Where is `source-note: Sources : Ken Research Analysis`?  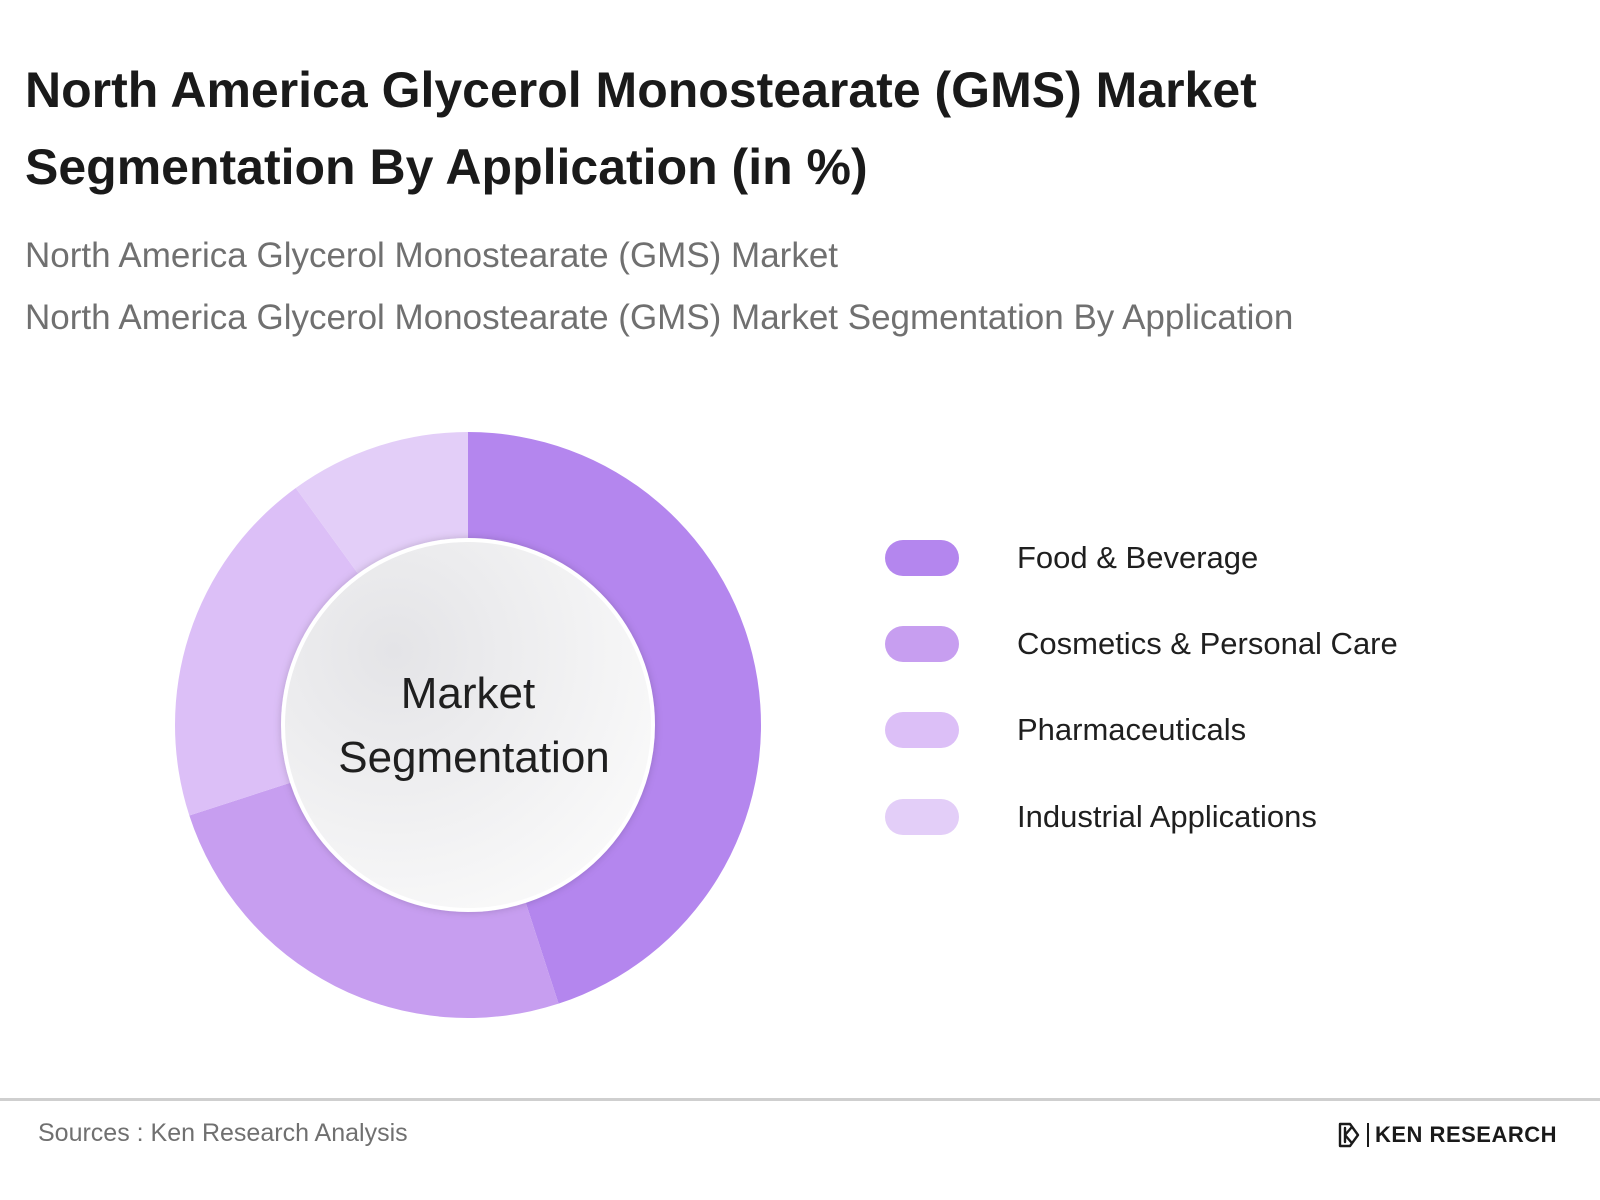 source-note: Sources : Ken Research Analysis is located at coordinates (223, 1133).